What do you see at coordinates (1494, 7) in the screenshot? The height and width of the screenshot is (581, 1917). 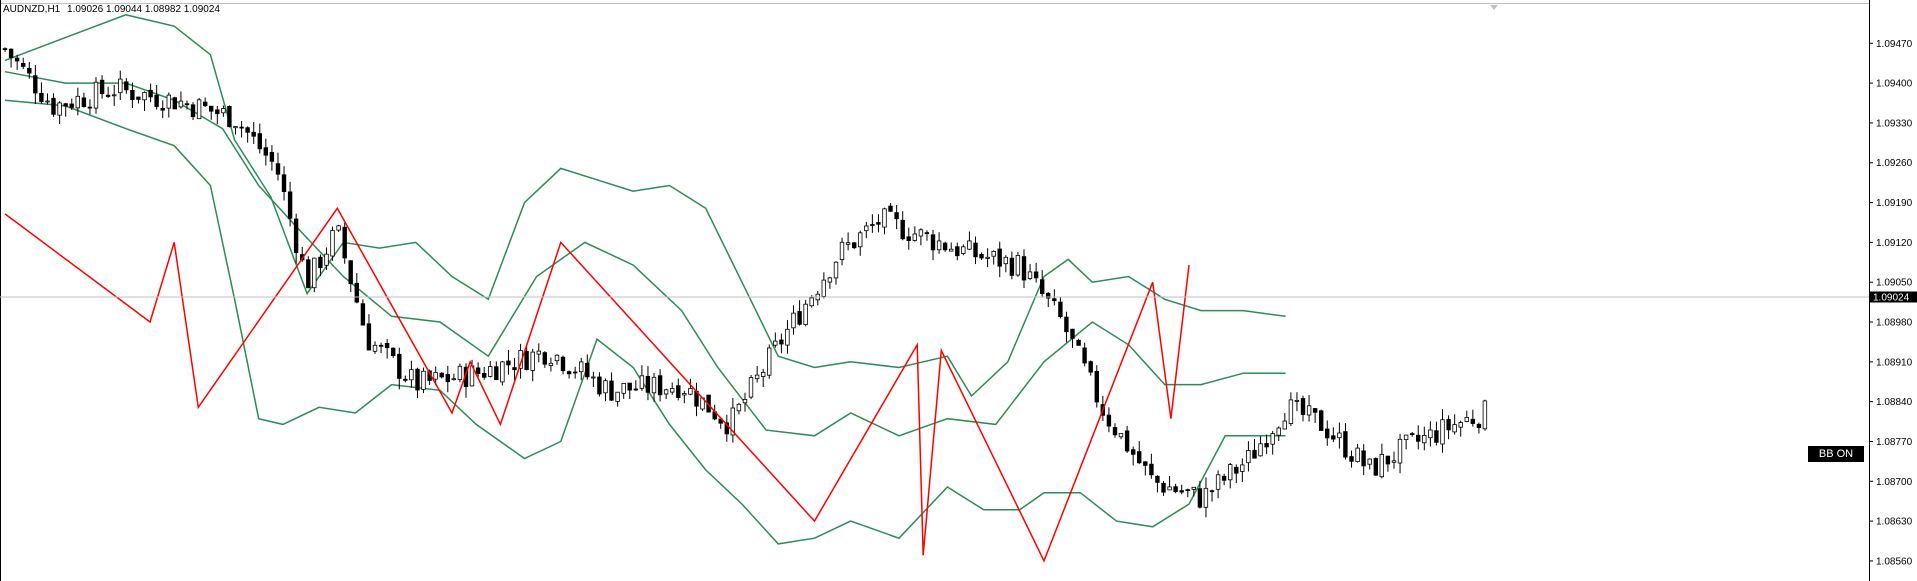 I see `shift-marker-icon` at bounding box center [1494, 7].